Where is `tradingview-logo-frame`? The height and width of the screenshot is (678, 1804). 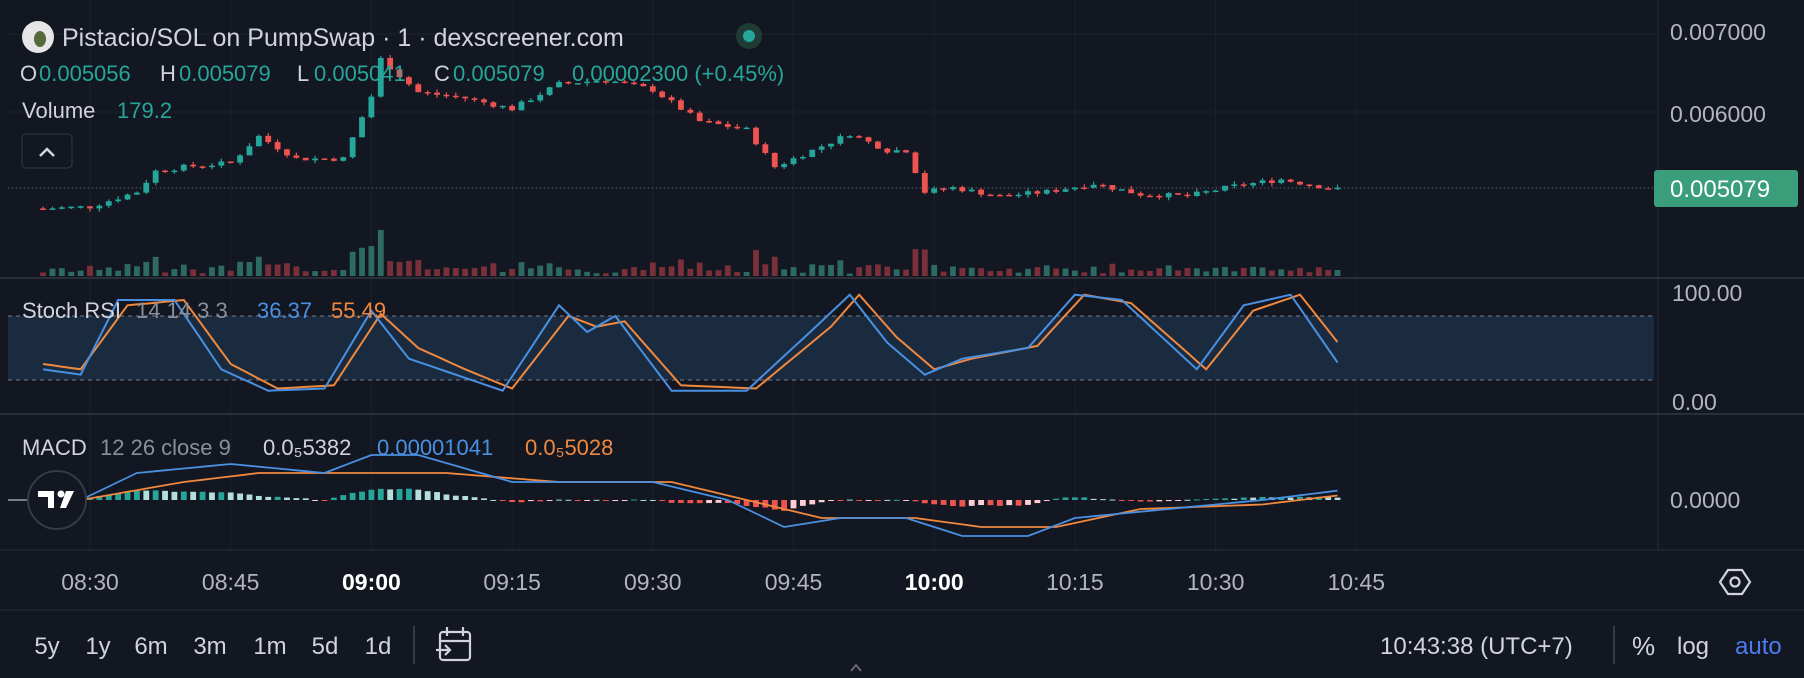 tradingview-logo-frame is located at coordinates (57, 500).